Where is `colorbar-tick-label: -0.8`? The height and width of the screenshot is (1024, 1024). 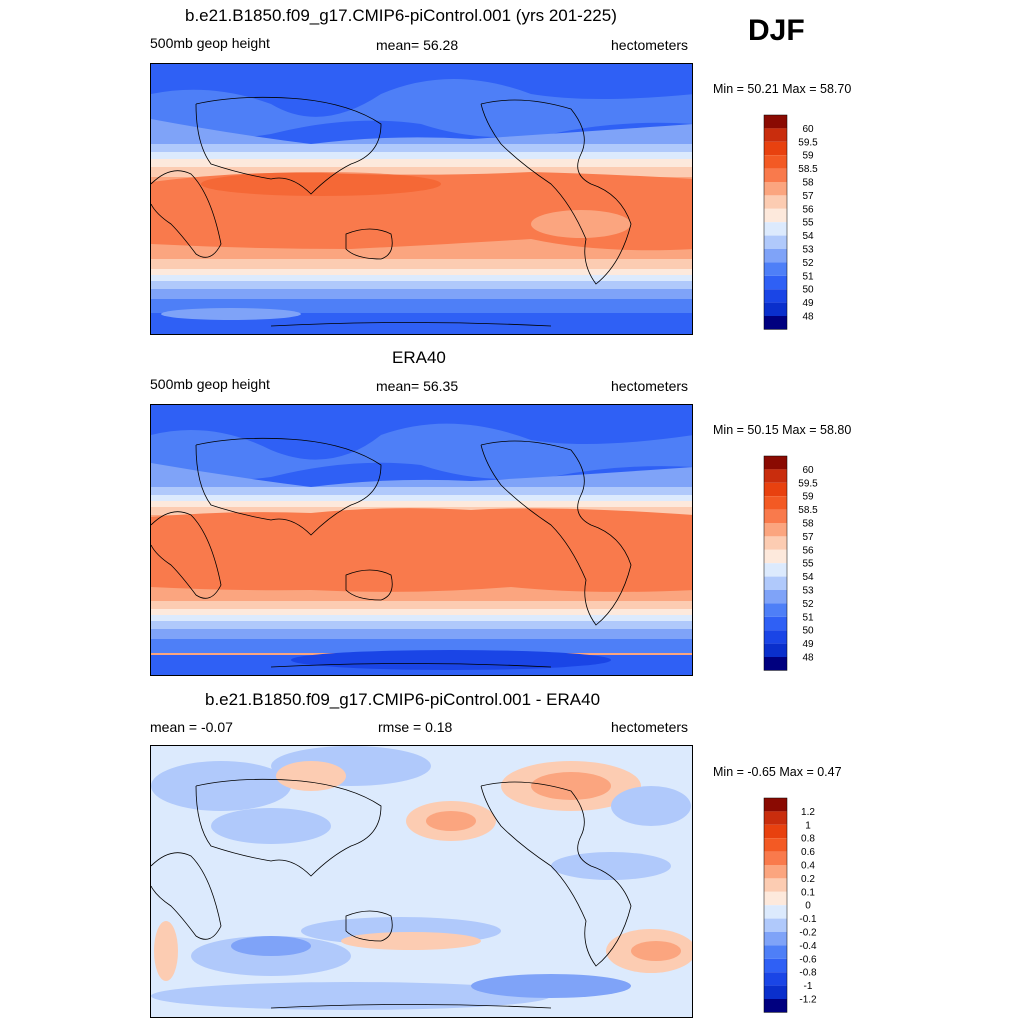 colorbar-tick-label: -0.8 is located at coordinates (808, 973).